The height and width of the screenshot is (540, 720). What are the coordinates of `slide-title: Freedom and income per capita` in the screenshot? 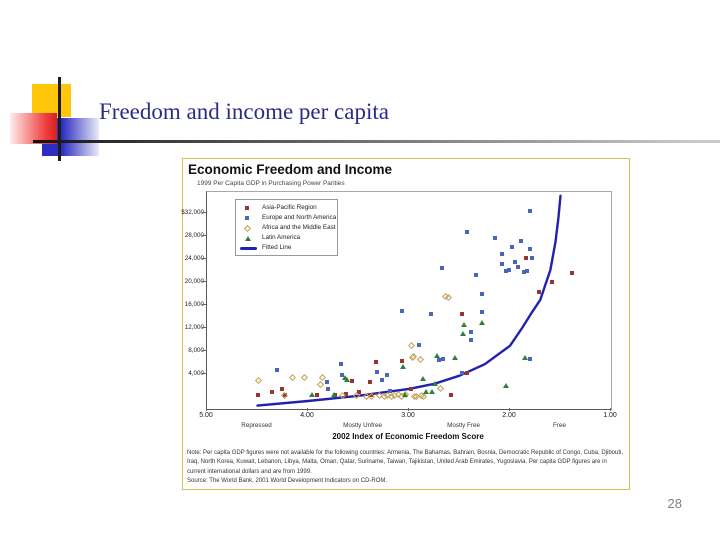 It's located at (244, 111).